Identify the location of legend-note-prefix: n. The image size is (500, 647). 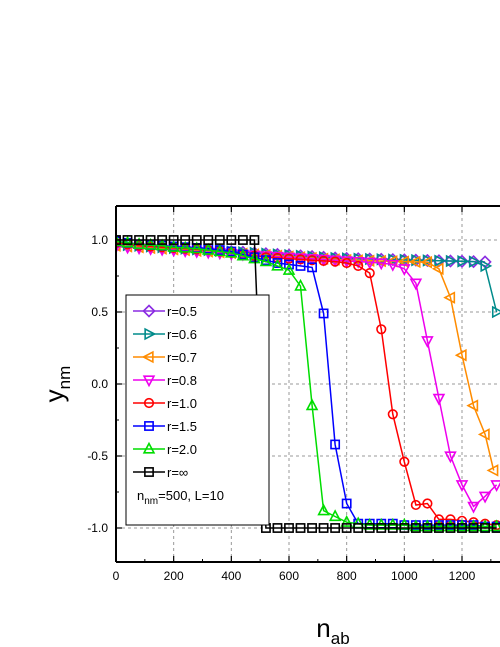
(140, 495).